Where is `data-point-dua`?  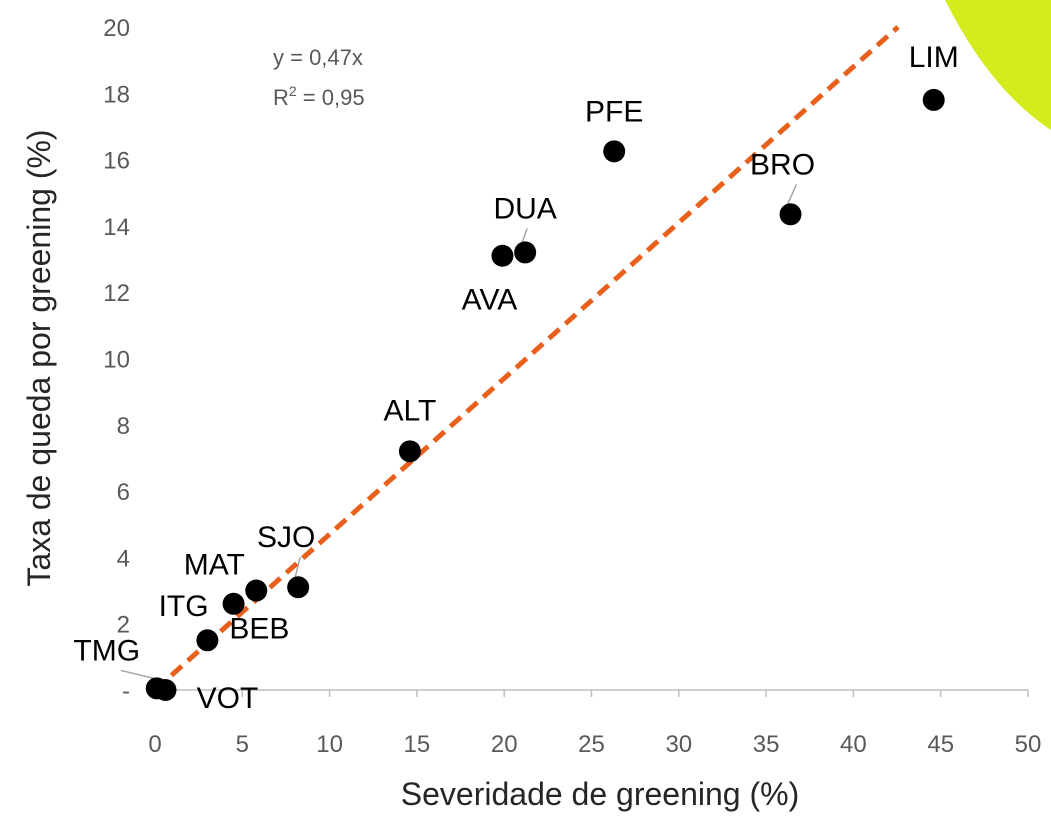 data-point-dua is located at coordinates (525, 252).